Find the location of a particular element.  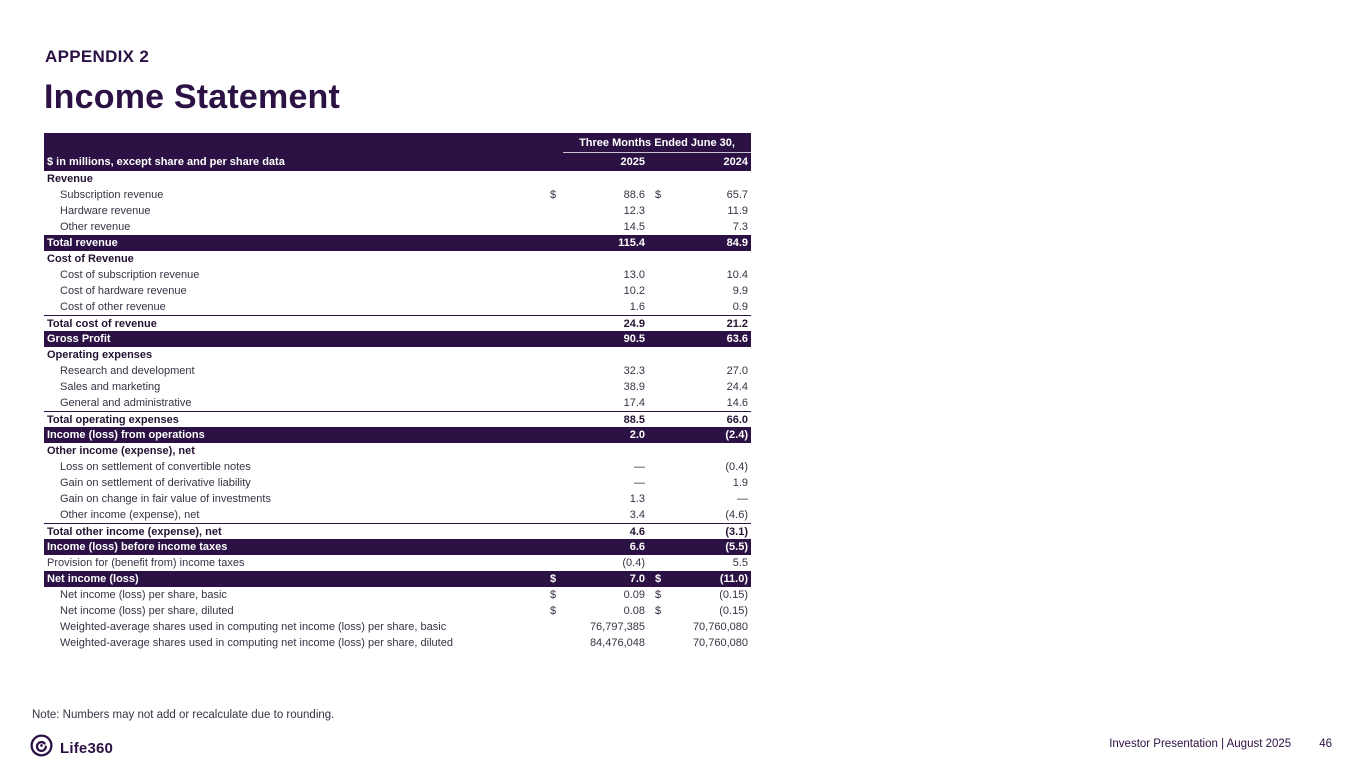

value-2024: 84.9 is located at coordinates (737, 243).